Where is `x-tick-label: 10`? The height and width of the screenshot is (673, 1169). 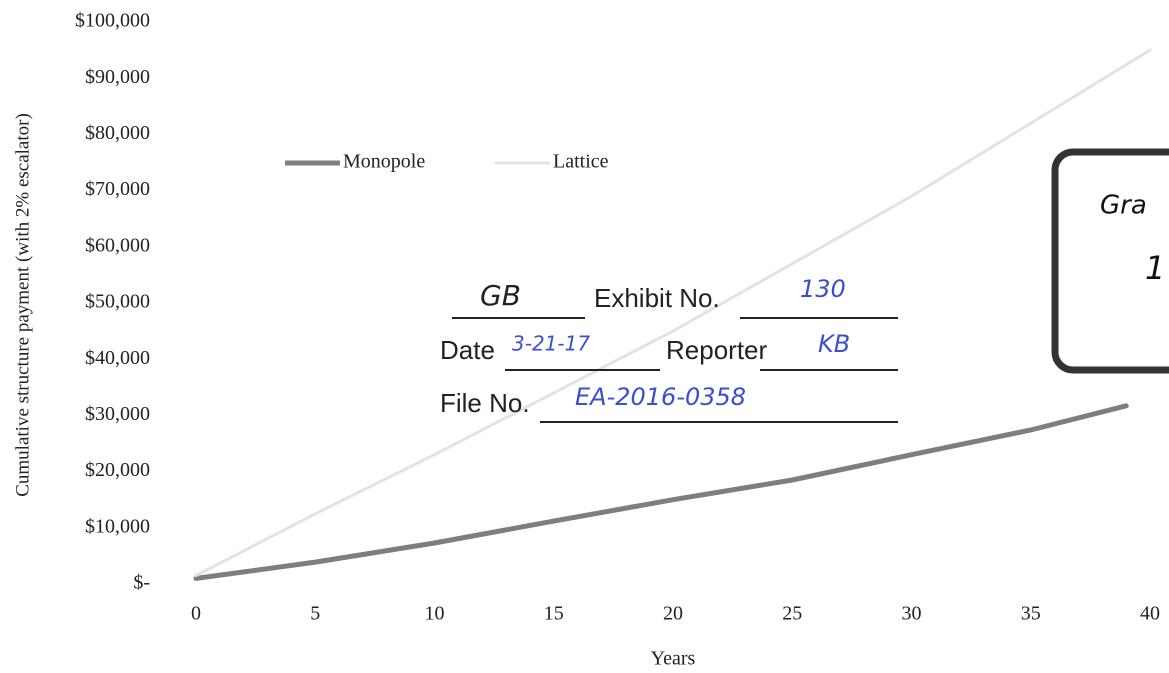
x-tick-label: 10 is located at coordinates (435, 614).